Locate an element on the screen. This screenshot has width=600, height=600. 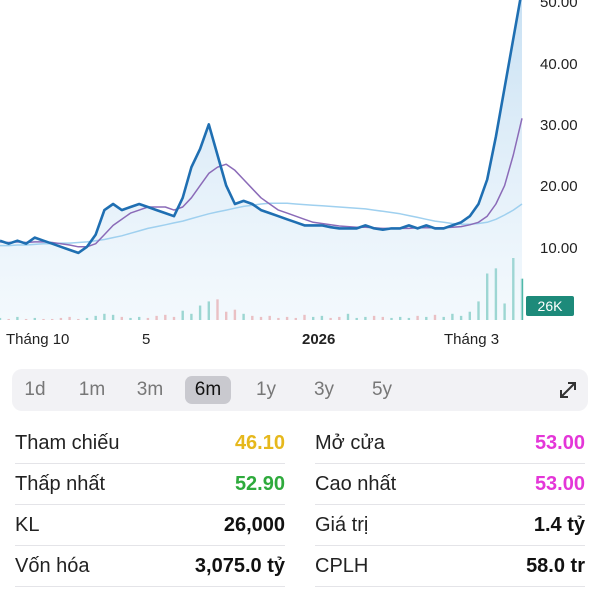
range-tab-3y: 3y is located at coordinates (324, 389).